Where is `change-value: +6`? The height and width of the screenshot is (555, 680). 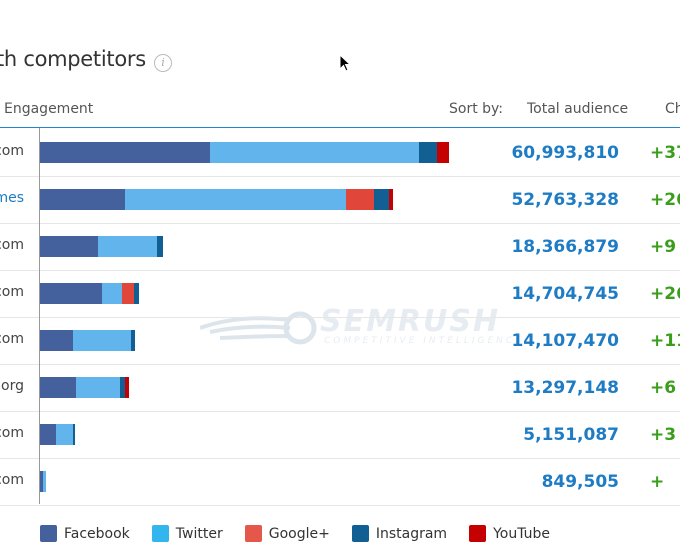
change-value: +6 is located at coordinates (663, 388).